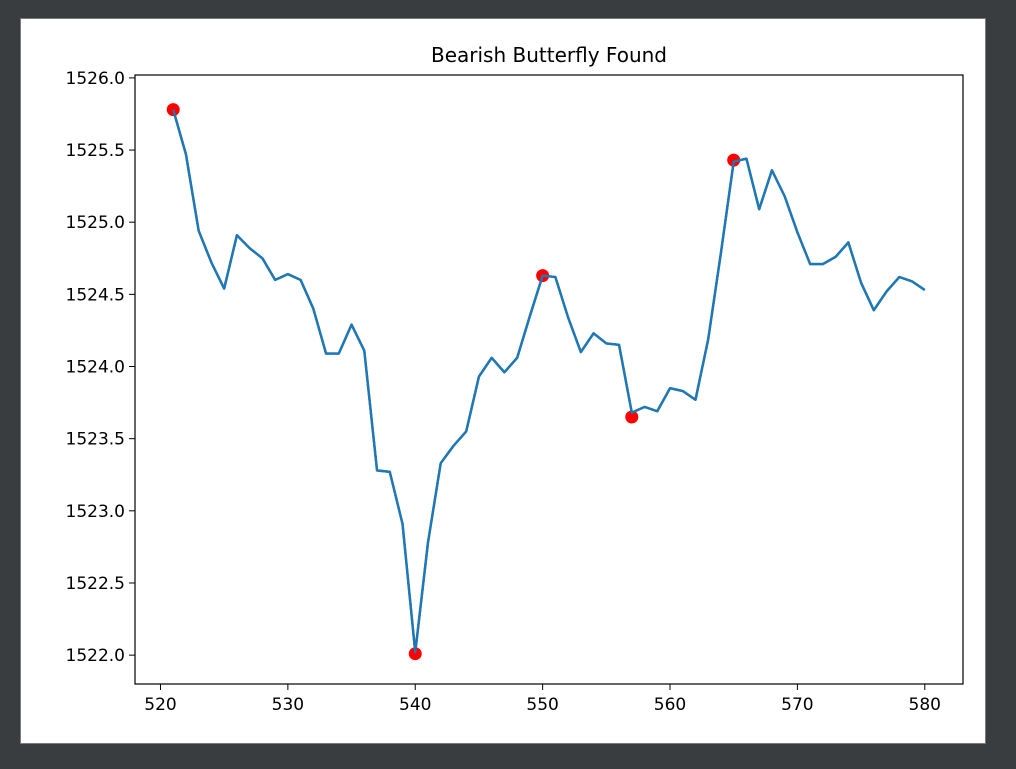  I want to click on y-tick-label: 1522.5, so click(95, 584).